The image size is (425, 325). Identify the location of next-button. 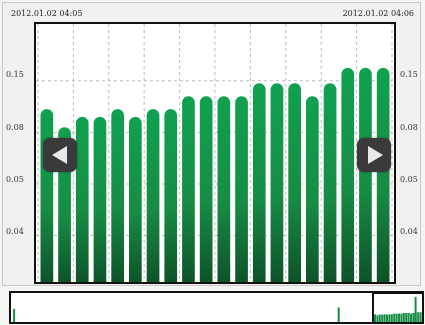
(374, 155).